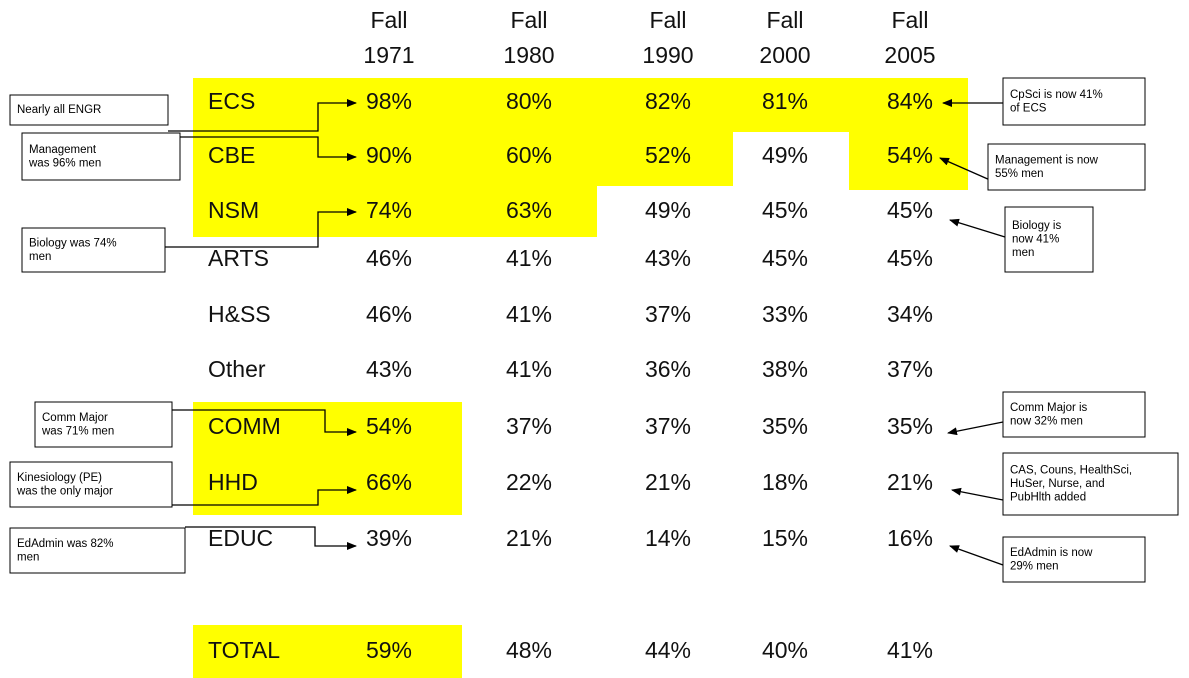  What do you see at coordinates (231, 101) in the screenshot?
I see `row-label: ECS` at bounding box center [231, 101].